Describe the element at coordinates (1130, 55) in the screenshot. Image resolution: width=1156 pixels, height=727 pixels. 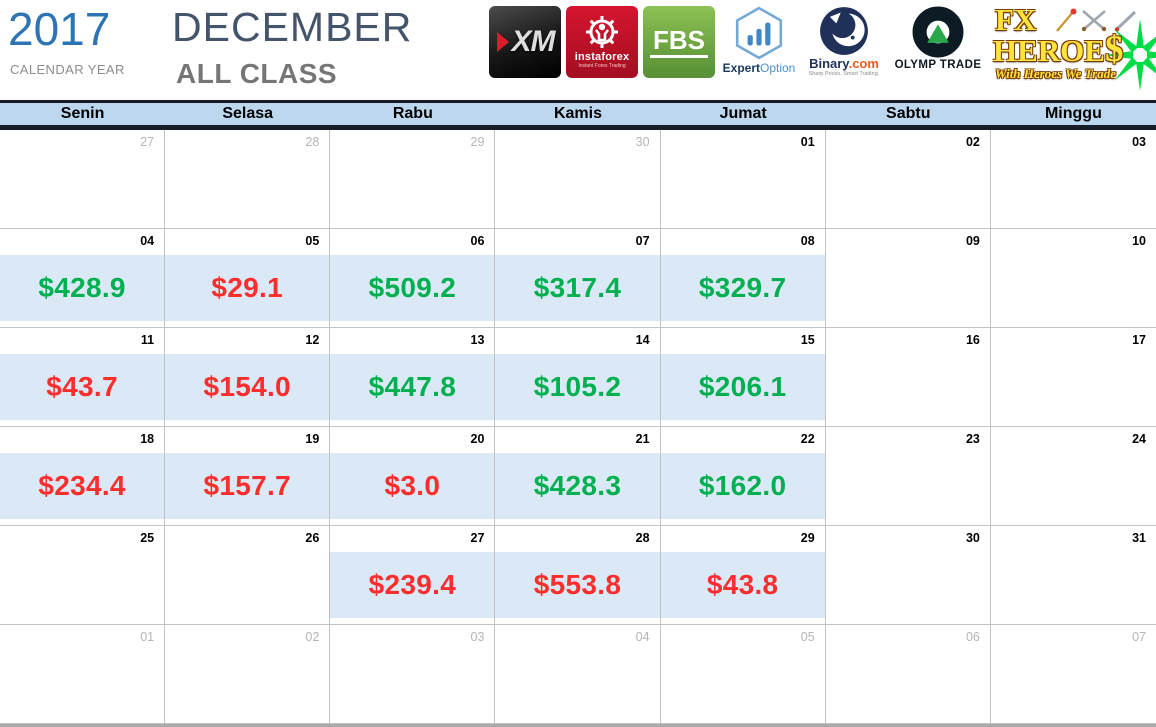
I see `fxheroes-starburst-icon` at that location.